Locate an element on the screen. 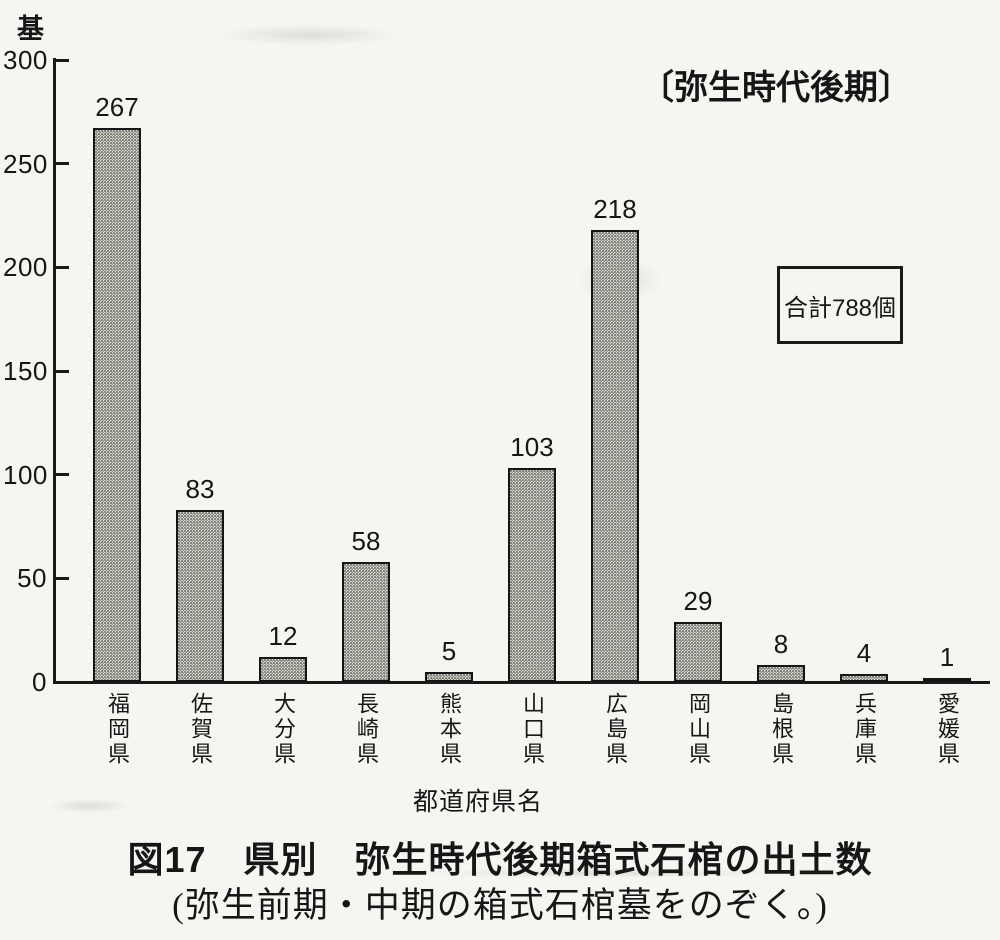  bar-熊本県 is located at coordinates (449, 677).